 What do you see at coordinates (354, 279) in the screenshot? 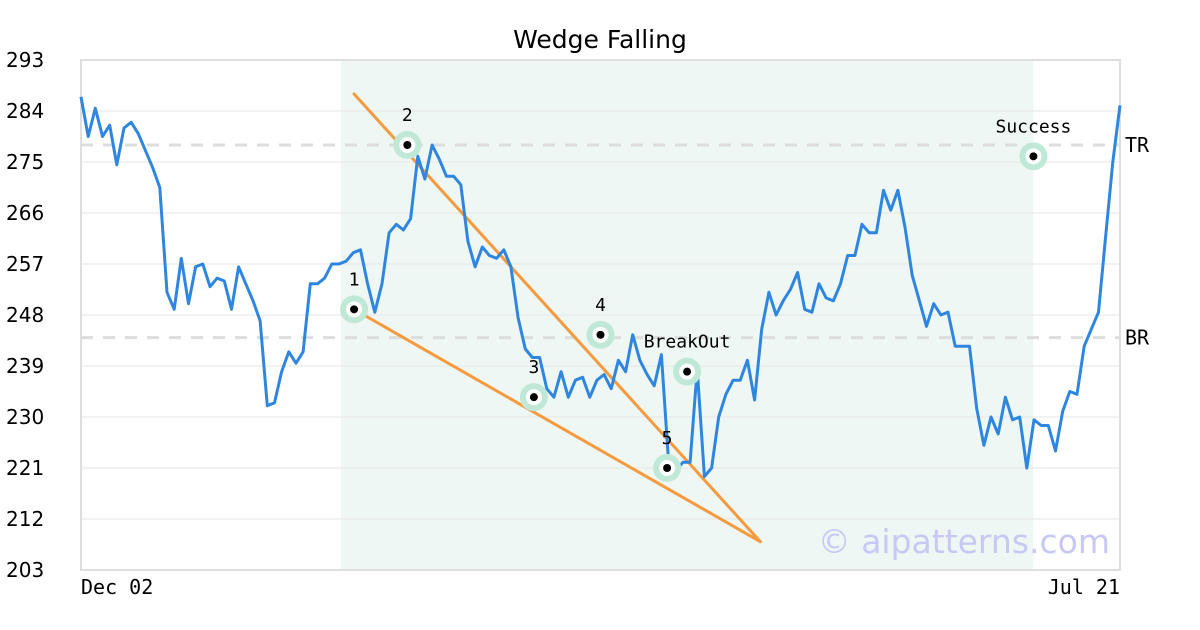
I see `marker-label: 1` at bounding box center [354, 279].